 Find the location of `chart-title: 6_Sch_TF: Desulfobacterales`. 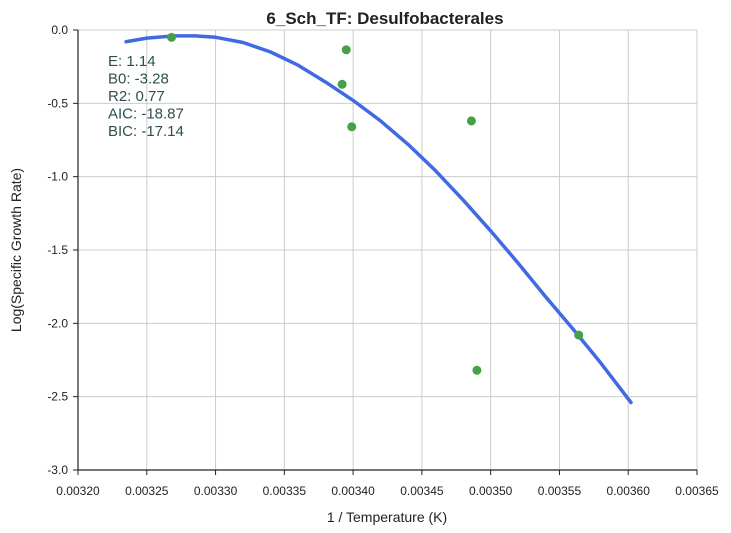

chart-title: 6_Sch_TF: Desulfobacterales is located at coordinates (384, 18).